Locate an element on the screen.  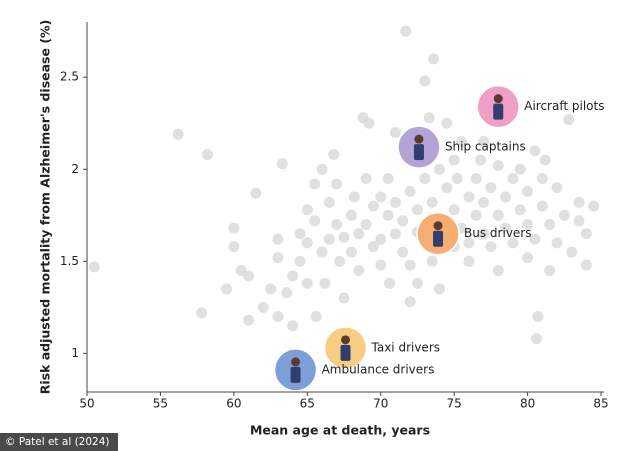
highlight-label: Taxi drivers is located at coordinates (406, 347).